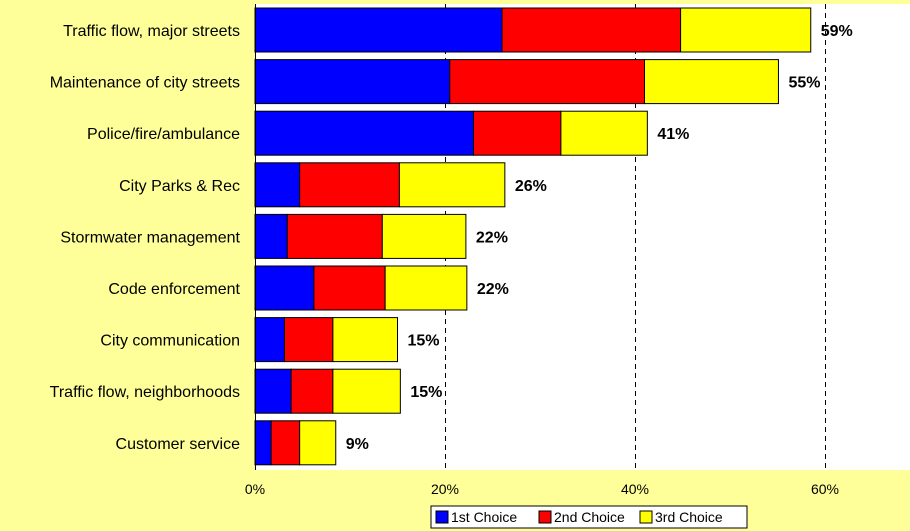 Image resolution: width=910 pixels, height=531 pixels. Describe the element at coordinates (804, 83) in the screenshot. I see `total-label: 55%` at that location.